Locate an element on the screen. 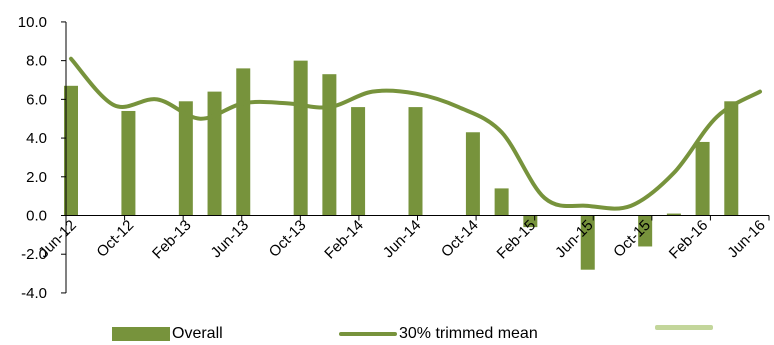  legend-swatch-unlabeled is located at coordinates (684, 327).